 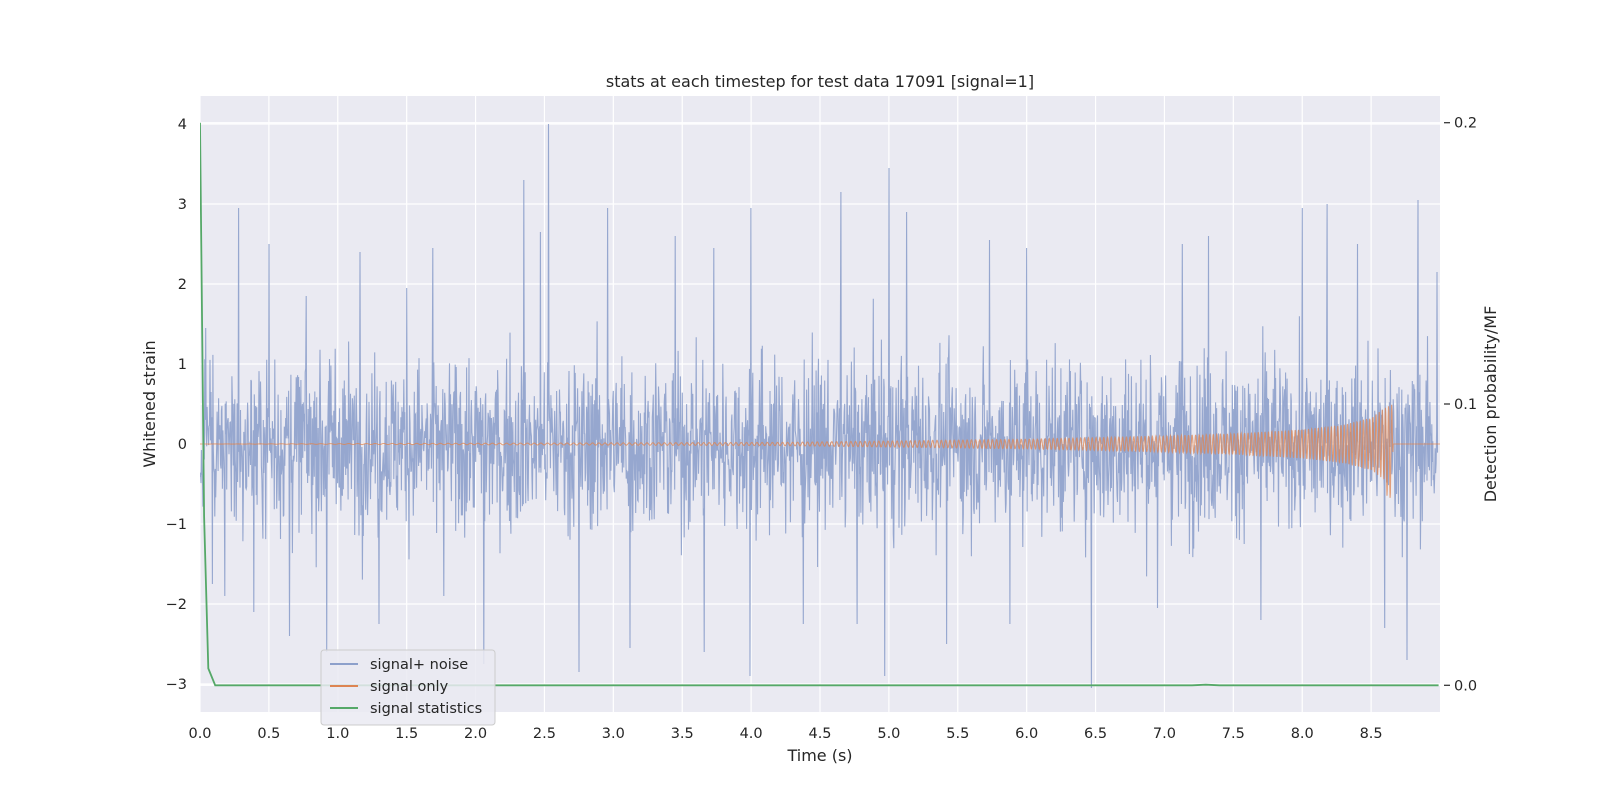 What do you see at coordinates (1371, 734) in the screenshot?
I see `x-tick-label: 8.5` at bounding box center [1371, 734].